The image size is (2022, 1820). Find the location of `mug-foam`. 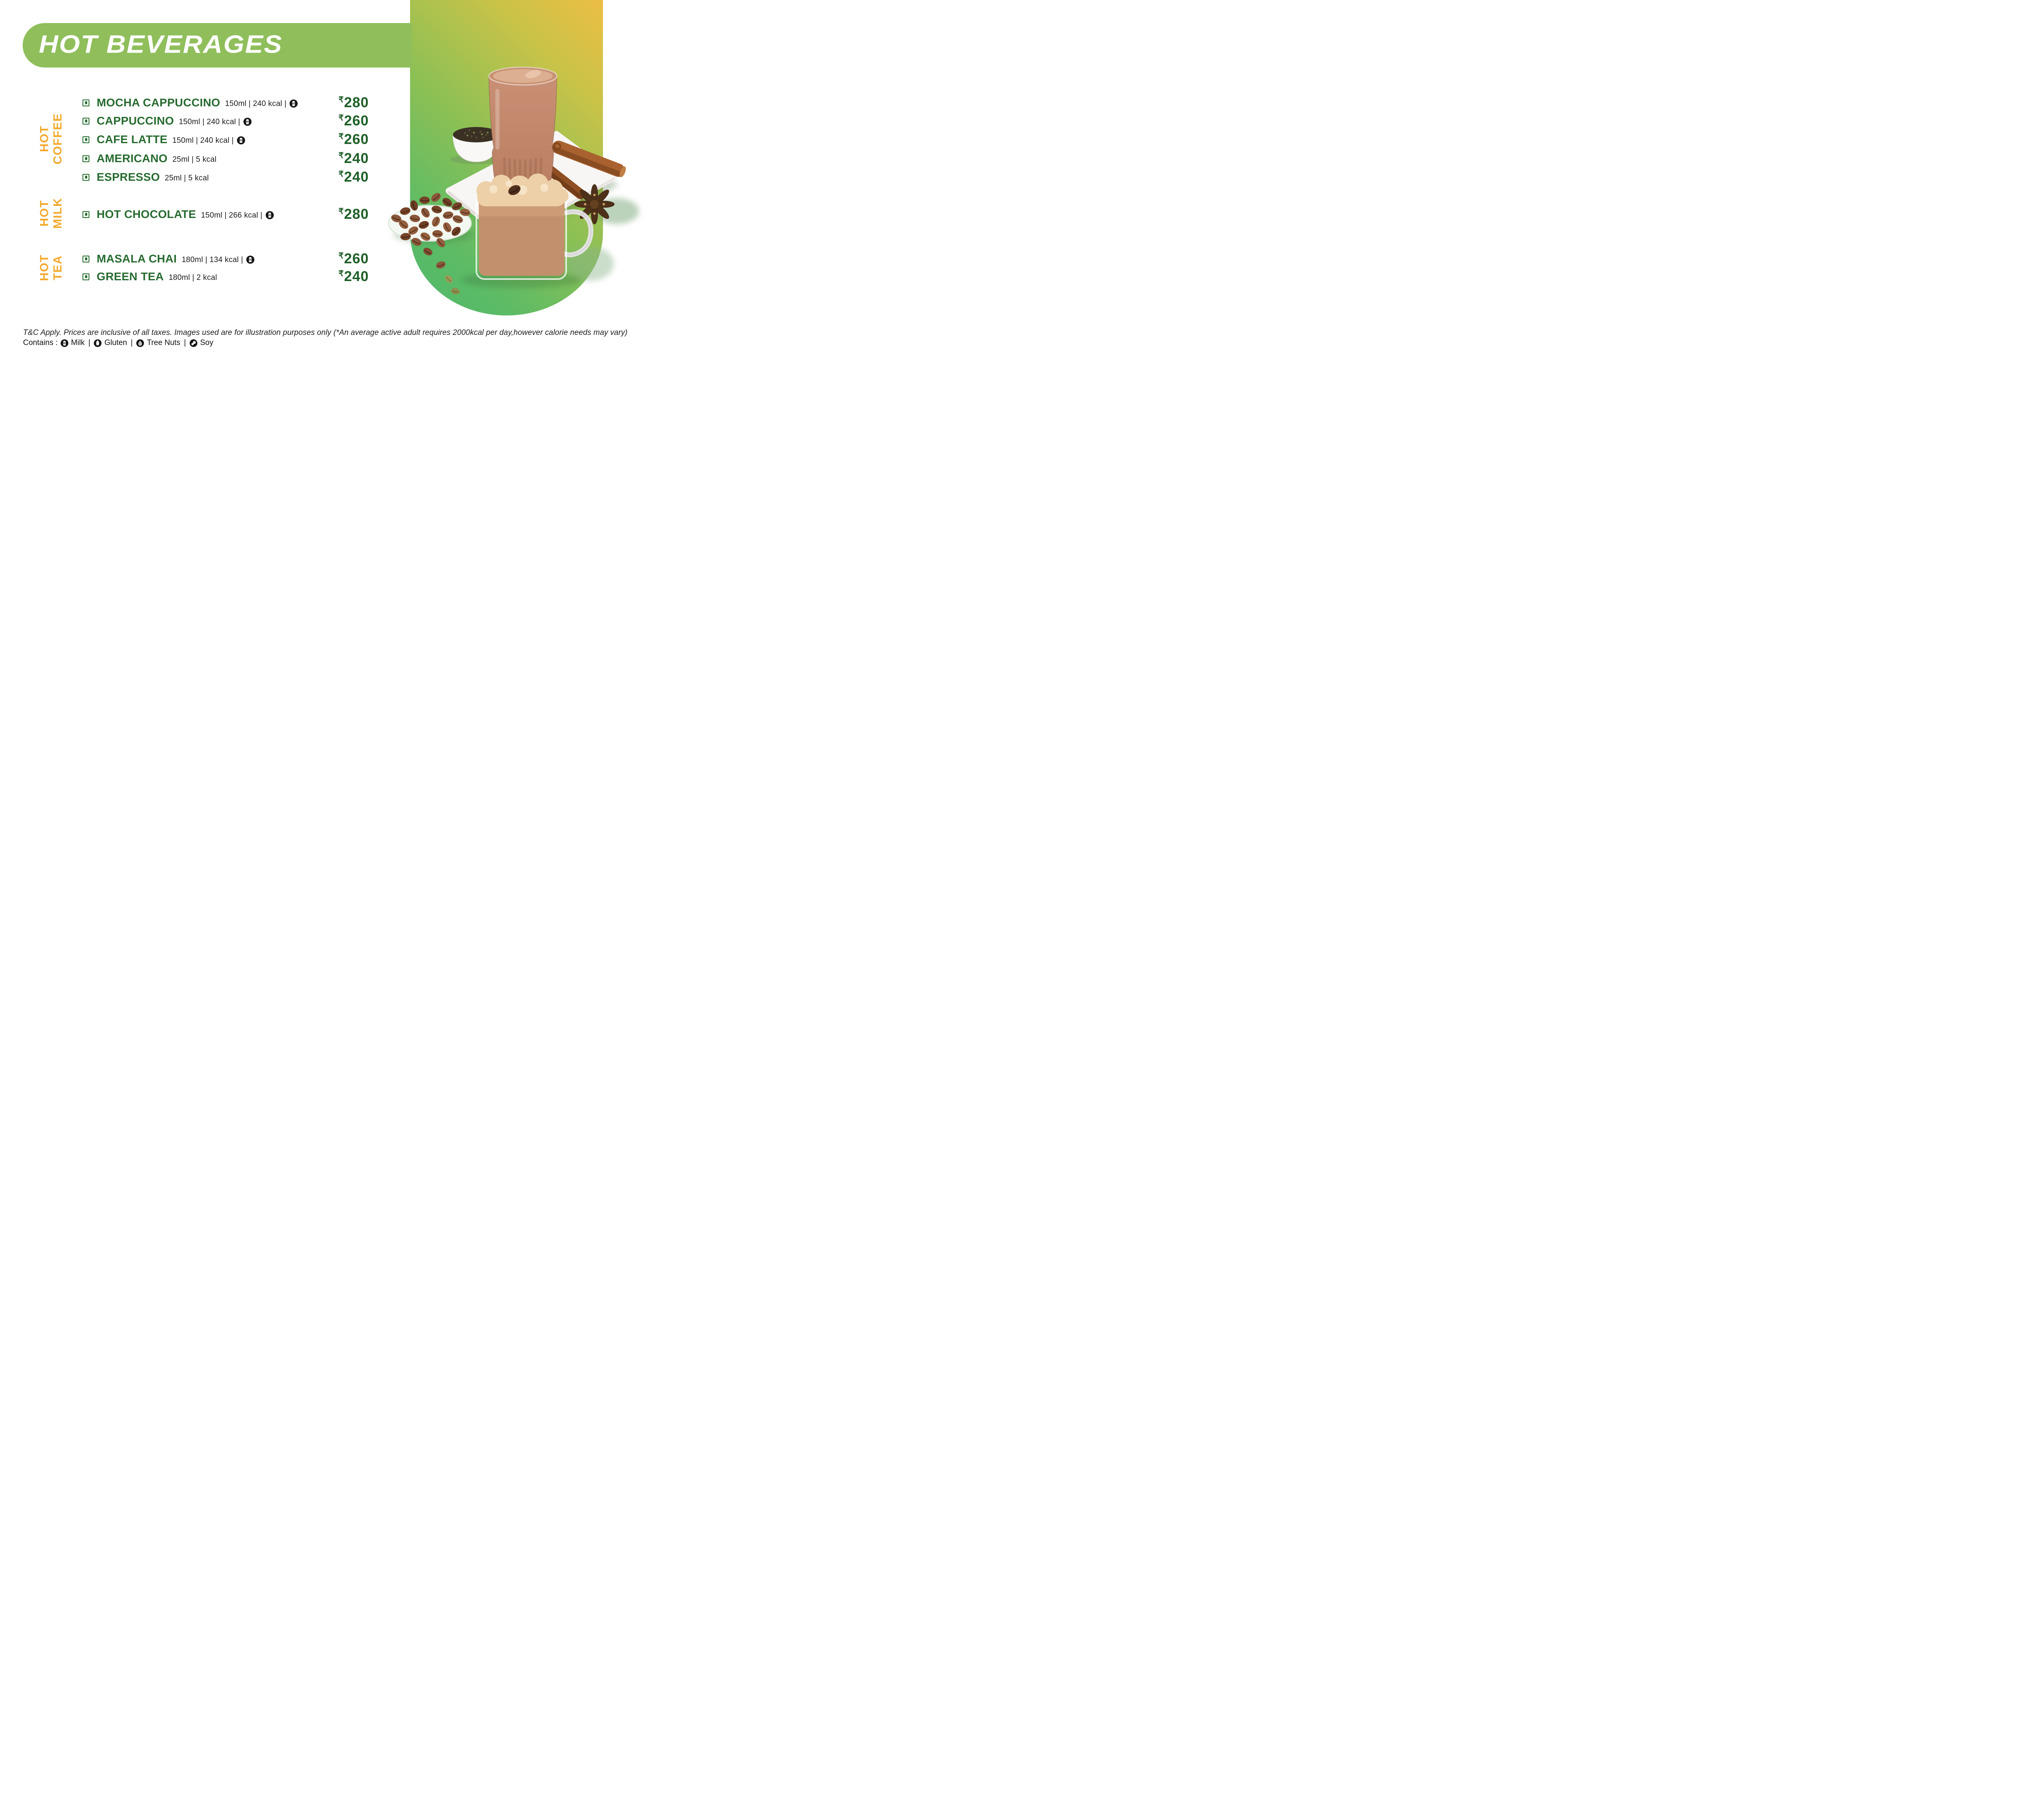

mug-foam is located at coordinates (522, 190).